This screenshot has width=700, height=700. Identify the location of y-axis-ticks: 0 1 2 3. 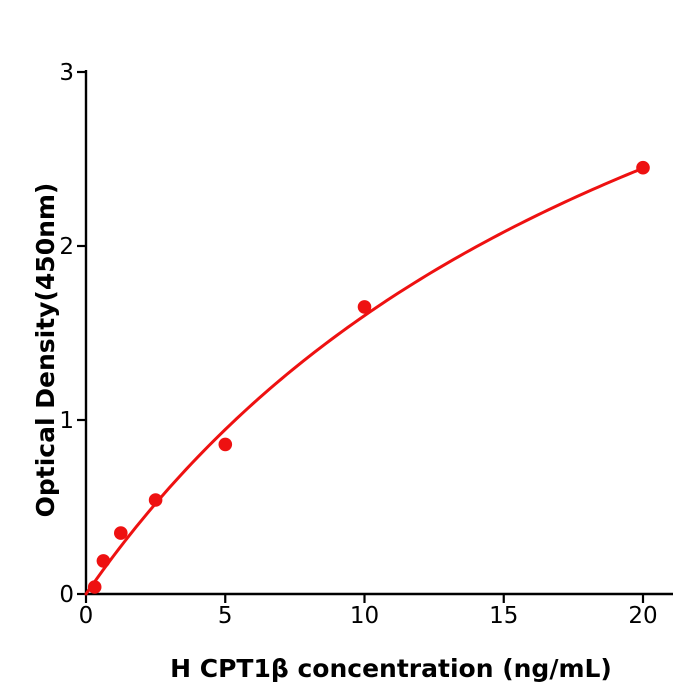
(72, 334).